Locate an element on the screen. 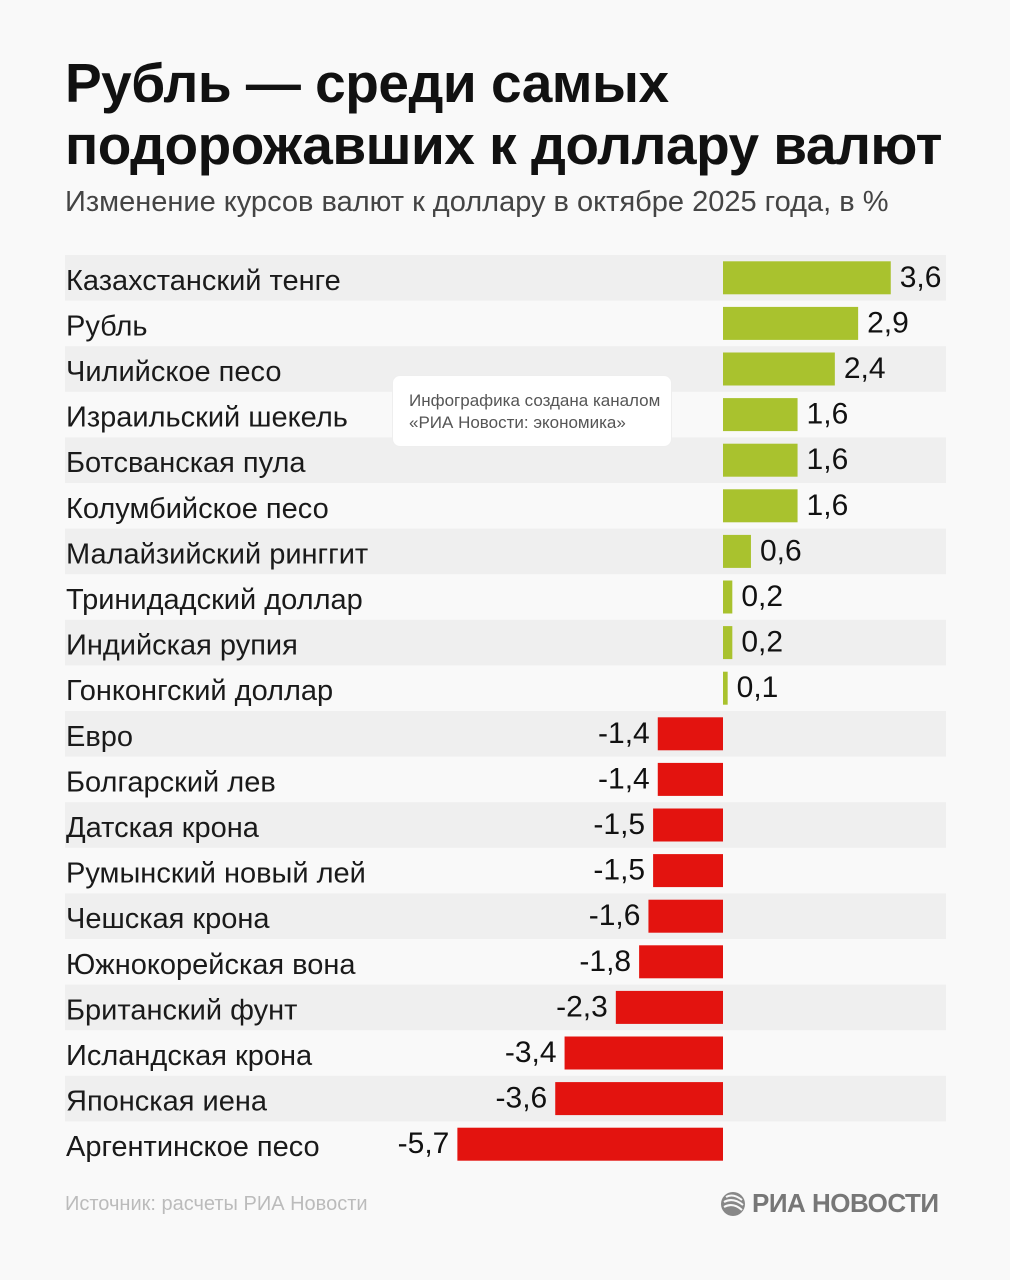 The width and height of the screenshot is (1010, 1280). category-label: Исландская крона is located at coordinates (189, 1056).